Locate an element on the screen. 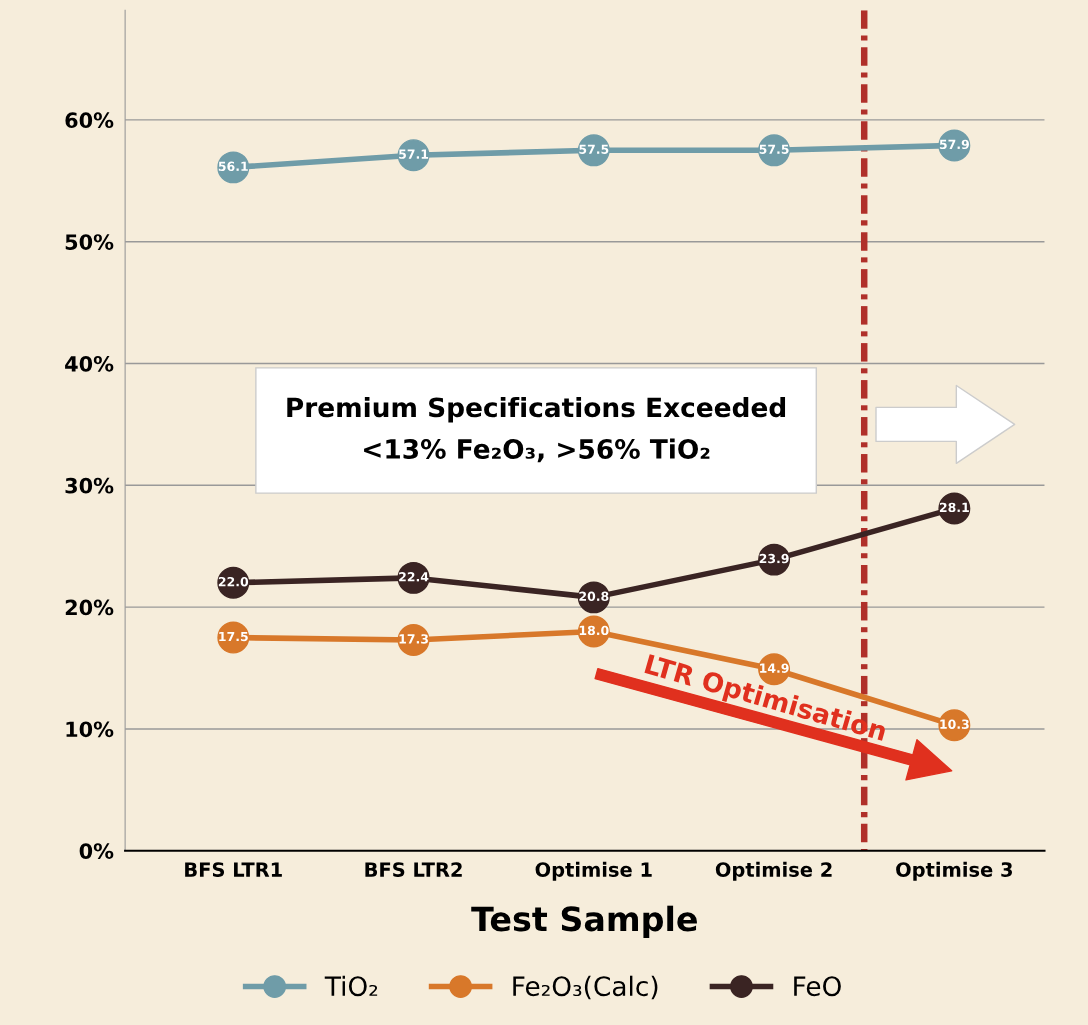  data-label: 23.9 is located at coordinates (774, 558).